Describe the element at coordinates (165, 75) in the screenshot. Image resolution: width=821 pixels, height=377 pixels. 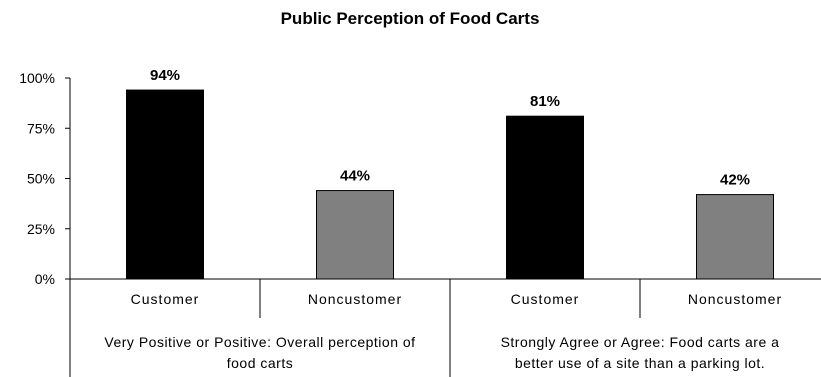
I see `data-label: 94%` at that location.